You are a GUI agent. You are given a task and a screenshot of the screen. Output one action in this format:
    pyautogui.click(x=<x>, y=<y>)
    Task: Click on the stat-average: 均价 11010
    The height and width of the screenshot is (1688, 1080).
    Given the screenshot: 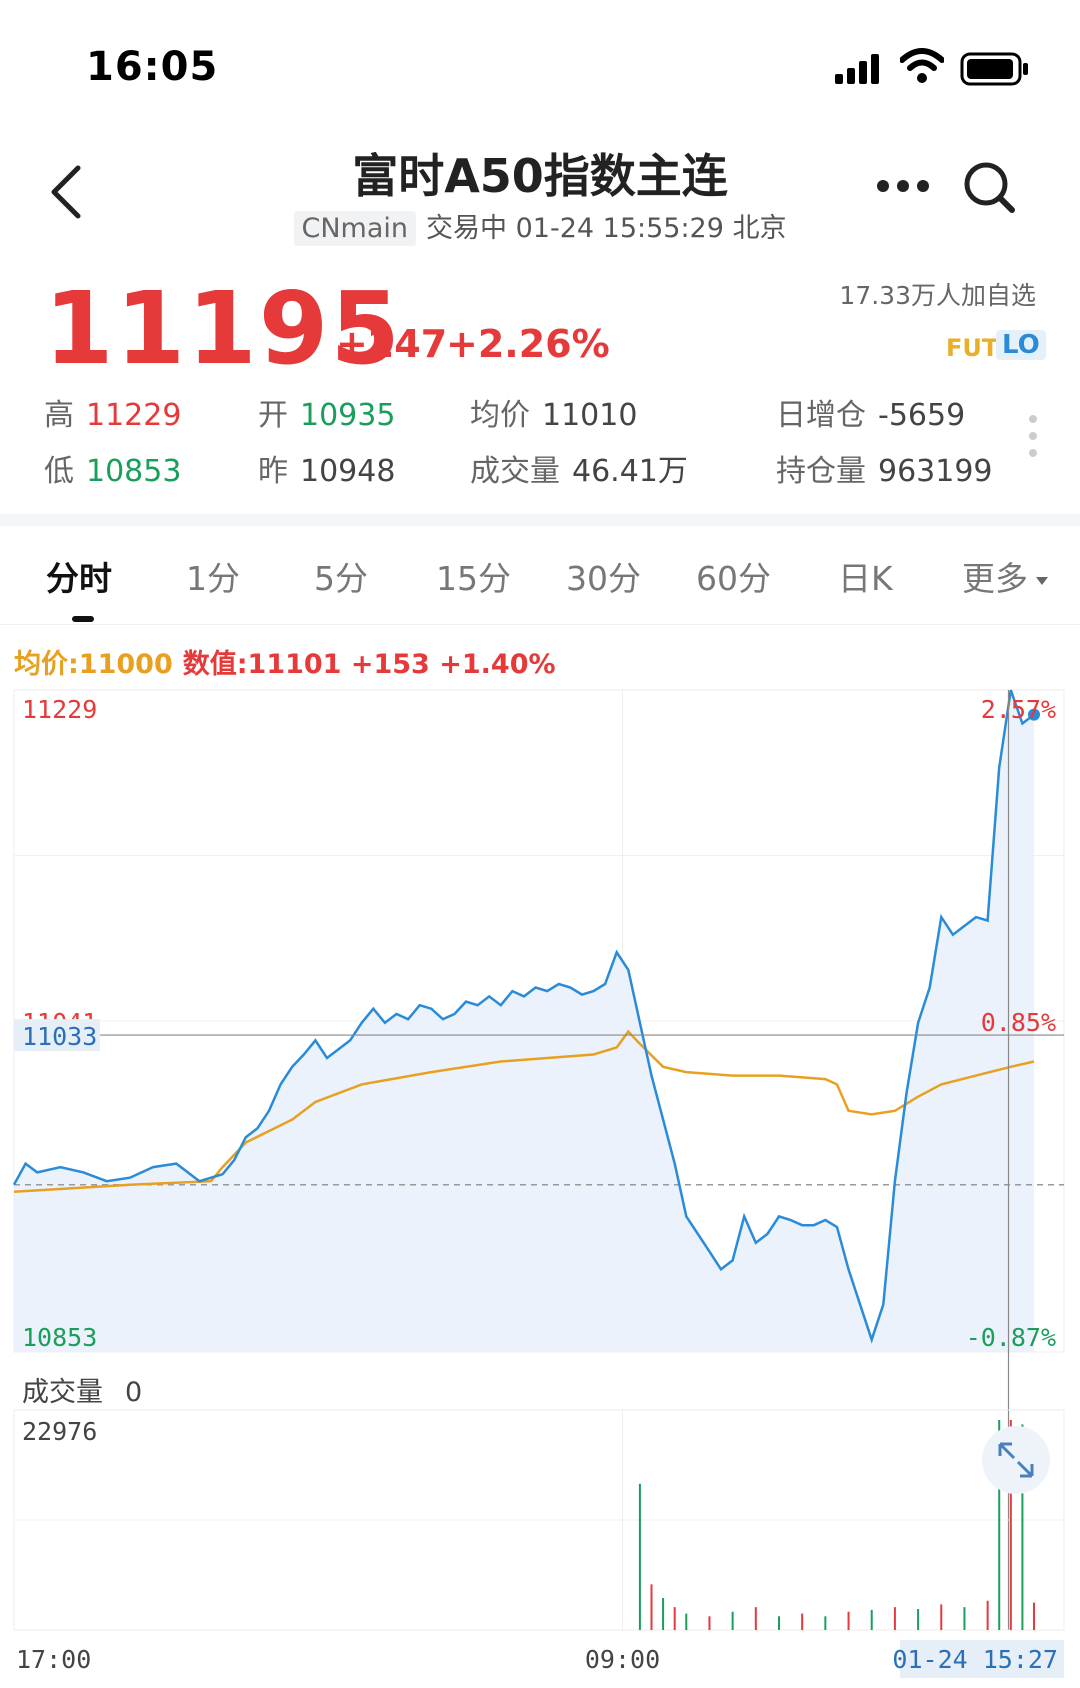 What is the action you would take?
    pyautogui.click(x=554, y=415)
    